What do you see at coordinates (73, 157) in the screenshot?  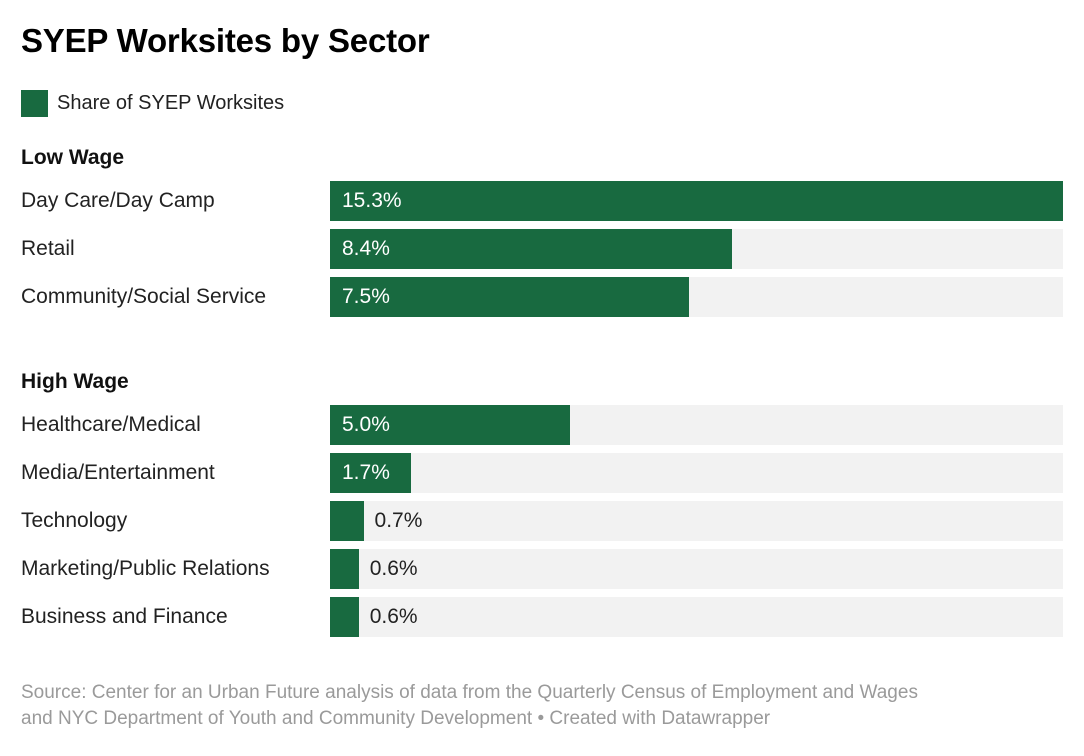 I see `group-header: Low Wage` at bounding box center [73, 157].